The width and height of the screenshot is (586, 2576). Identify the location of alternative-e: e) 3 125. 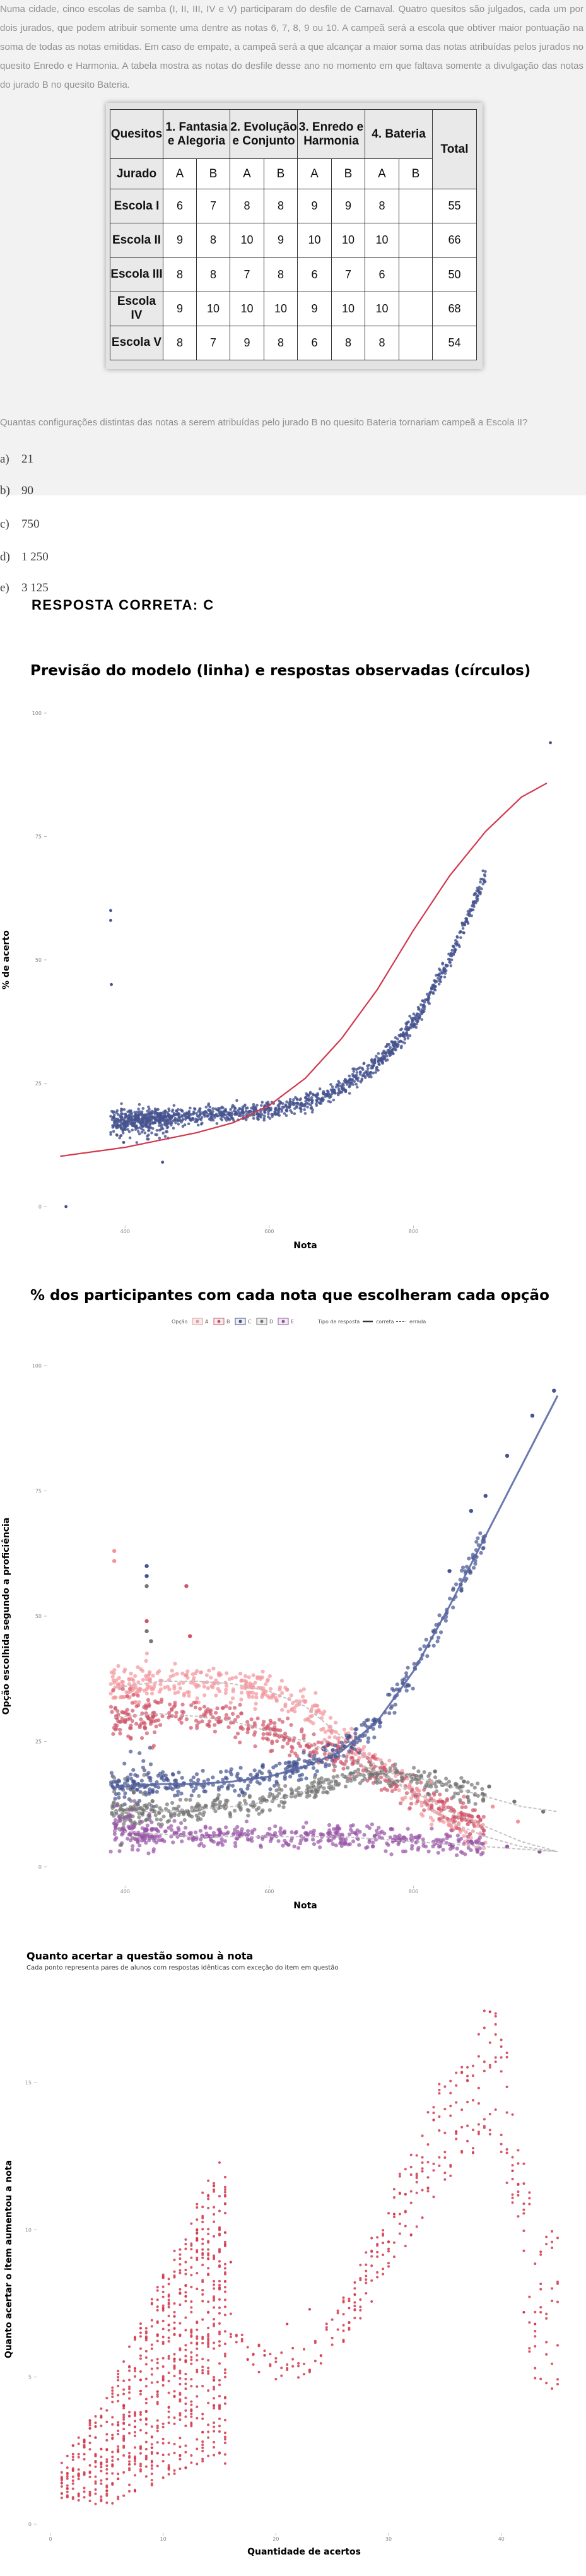
(24, 588).